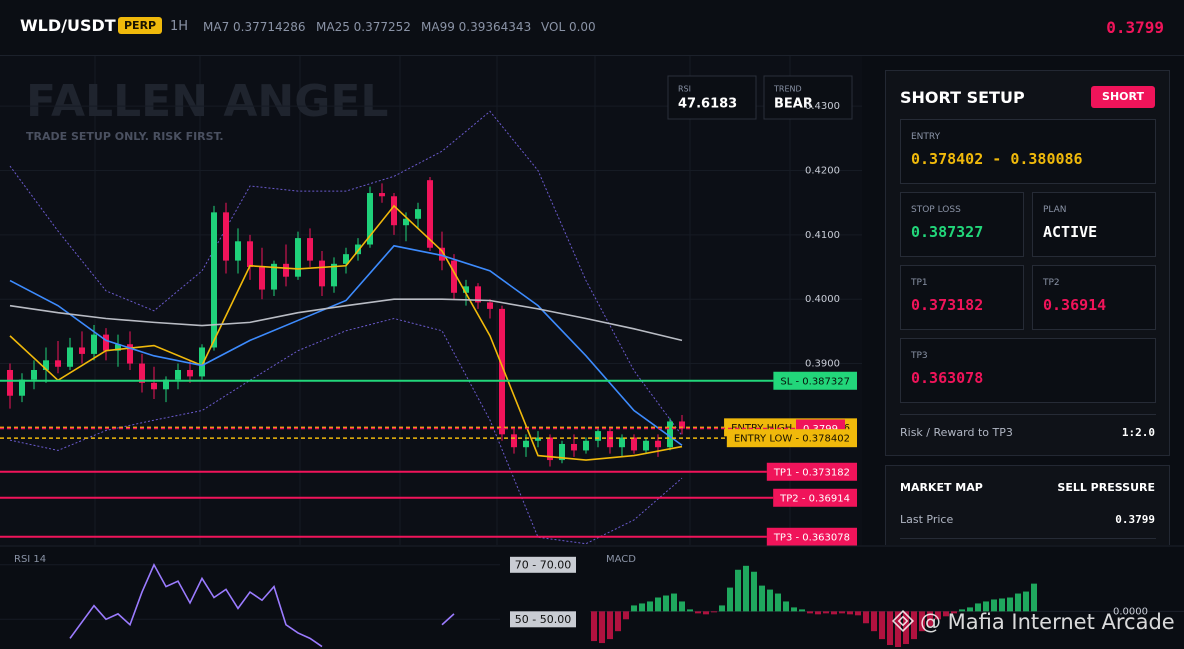  I want to click on stat-box, so click(808, 97).